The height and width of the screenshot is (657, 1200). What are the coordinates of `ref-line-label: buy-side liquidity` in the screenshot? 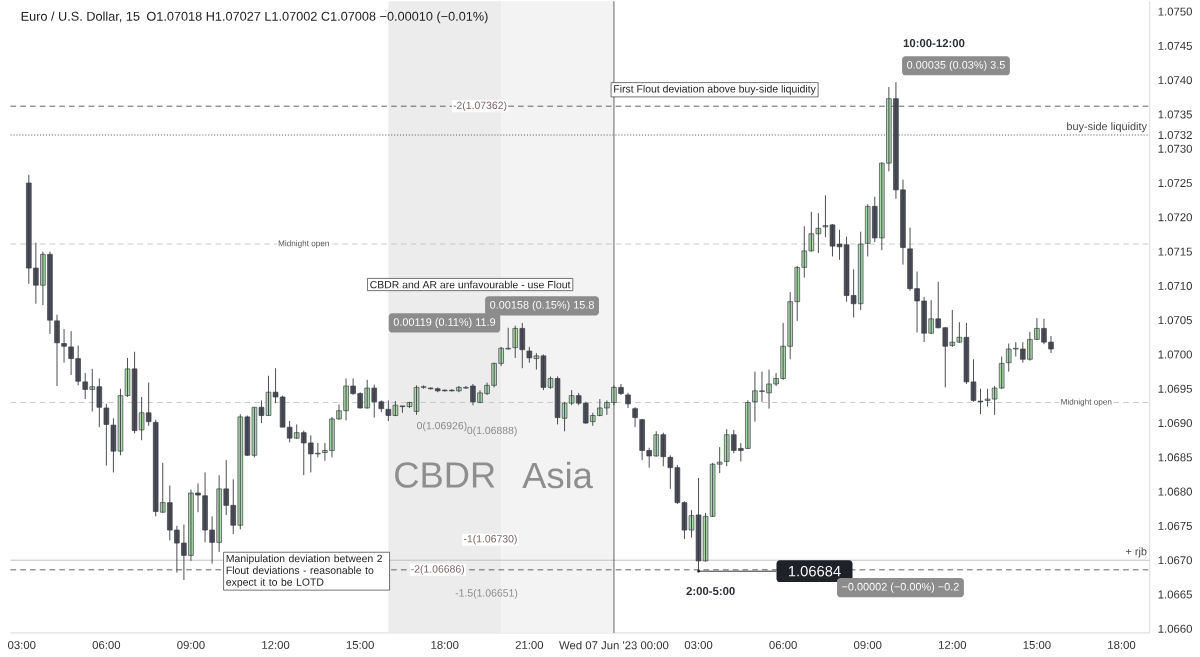 It's located at (1107, 127).